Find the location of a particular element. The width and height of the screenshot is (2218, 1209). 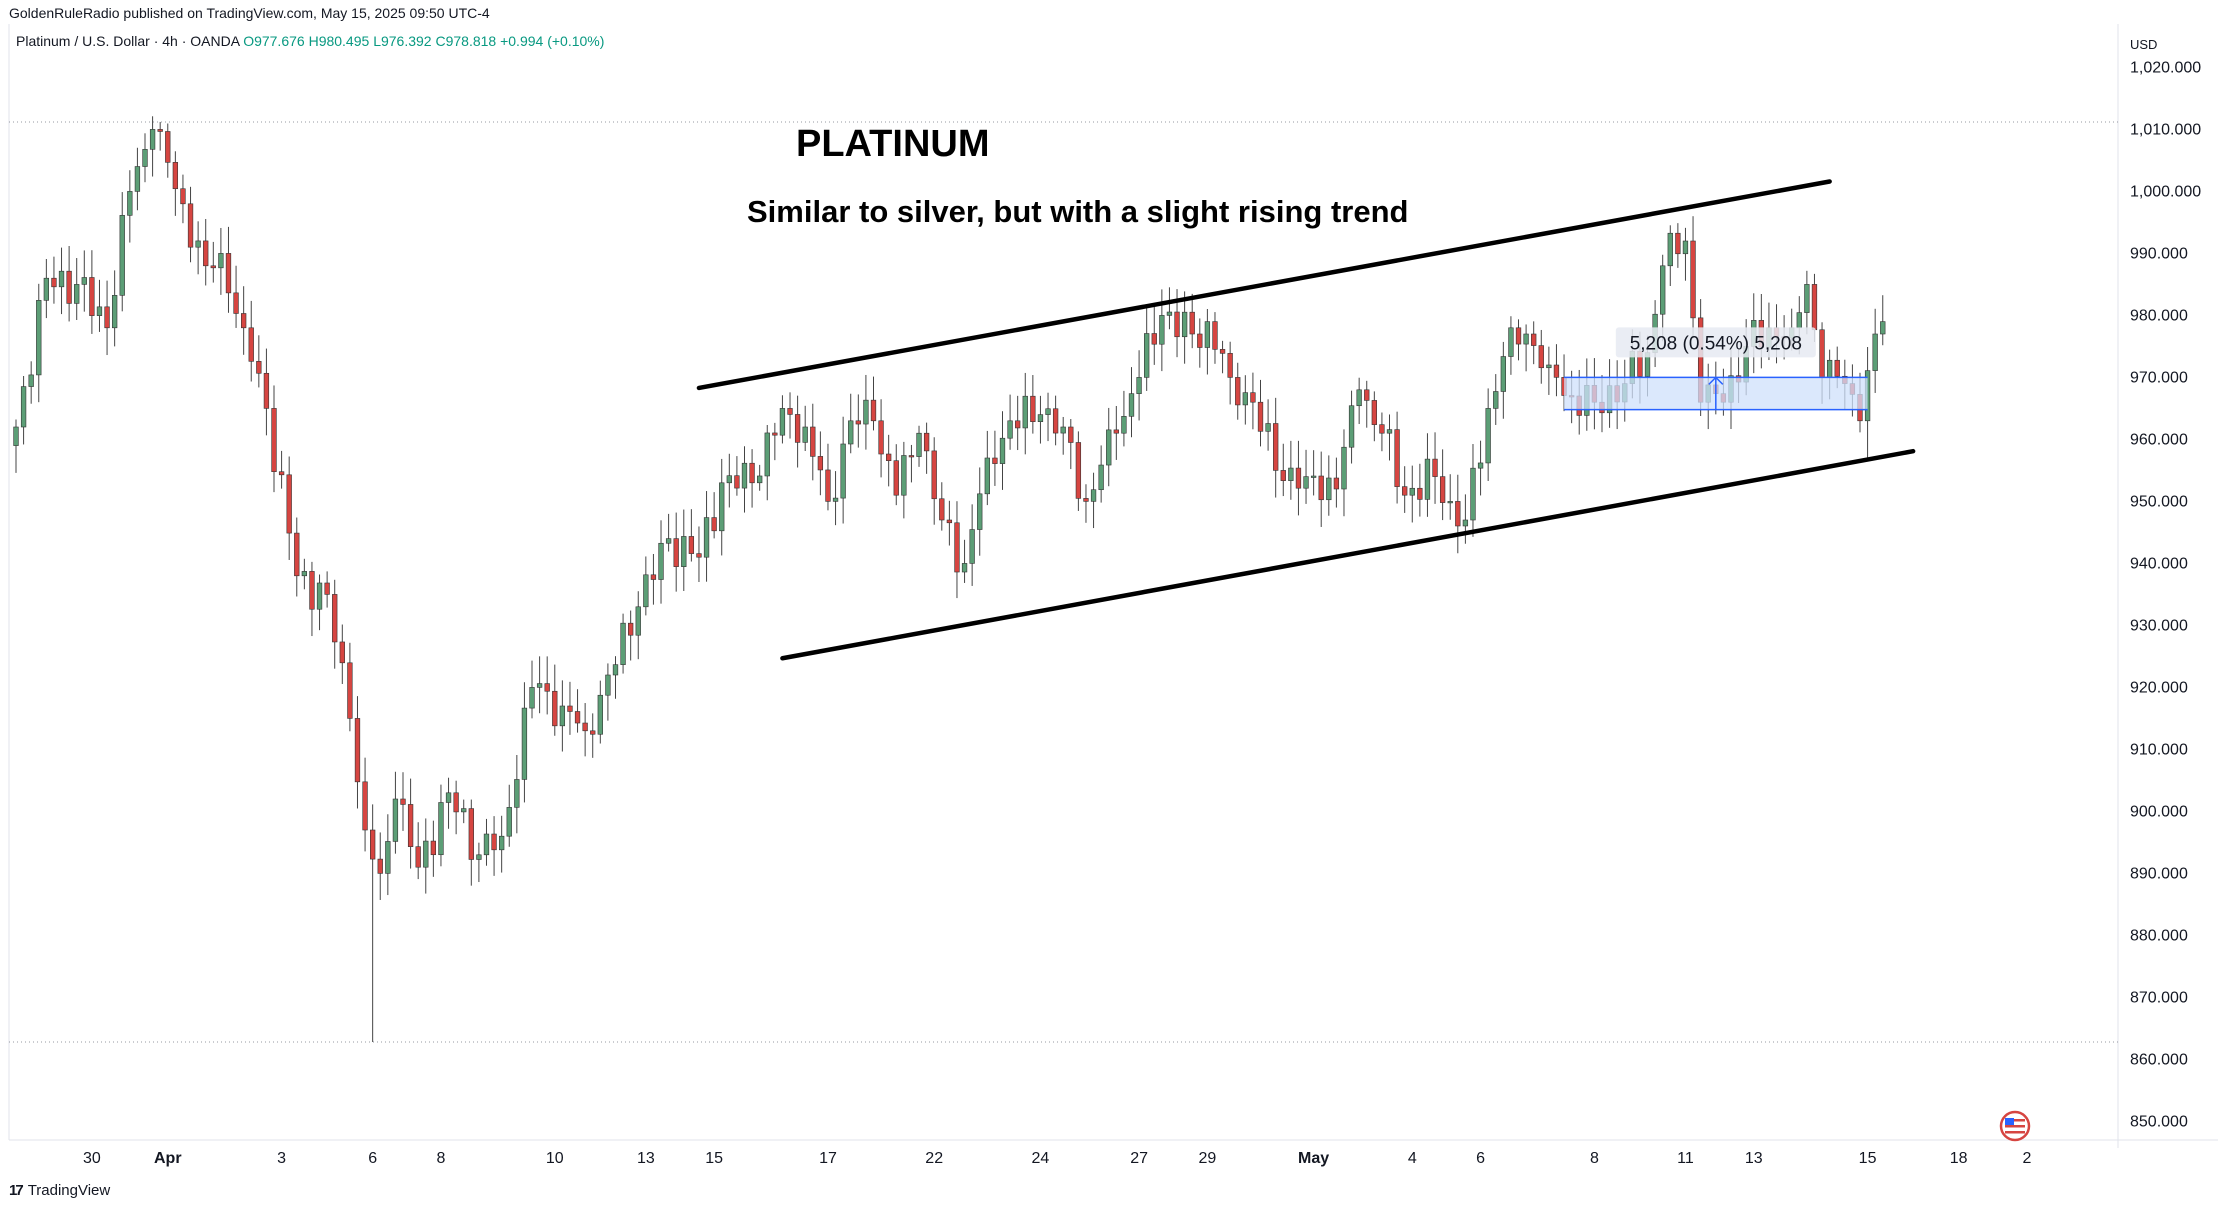

us-flag-icon is located at coordinates (2015, 1126).